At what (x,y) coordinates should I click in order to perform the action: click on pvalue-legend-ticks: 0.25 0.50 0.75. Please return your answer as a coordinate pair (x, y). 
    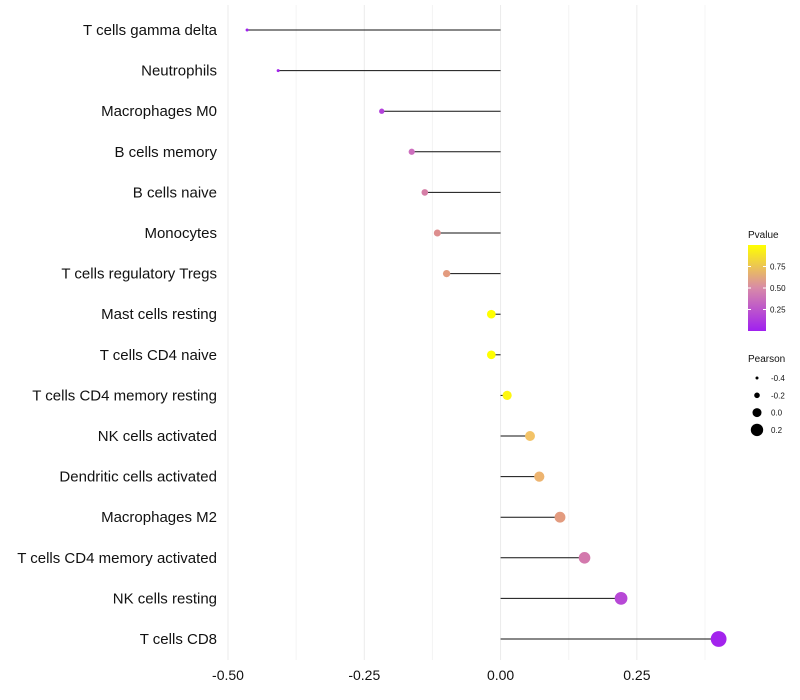
    Looking at the image, I should click on (767, 289).